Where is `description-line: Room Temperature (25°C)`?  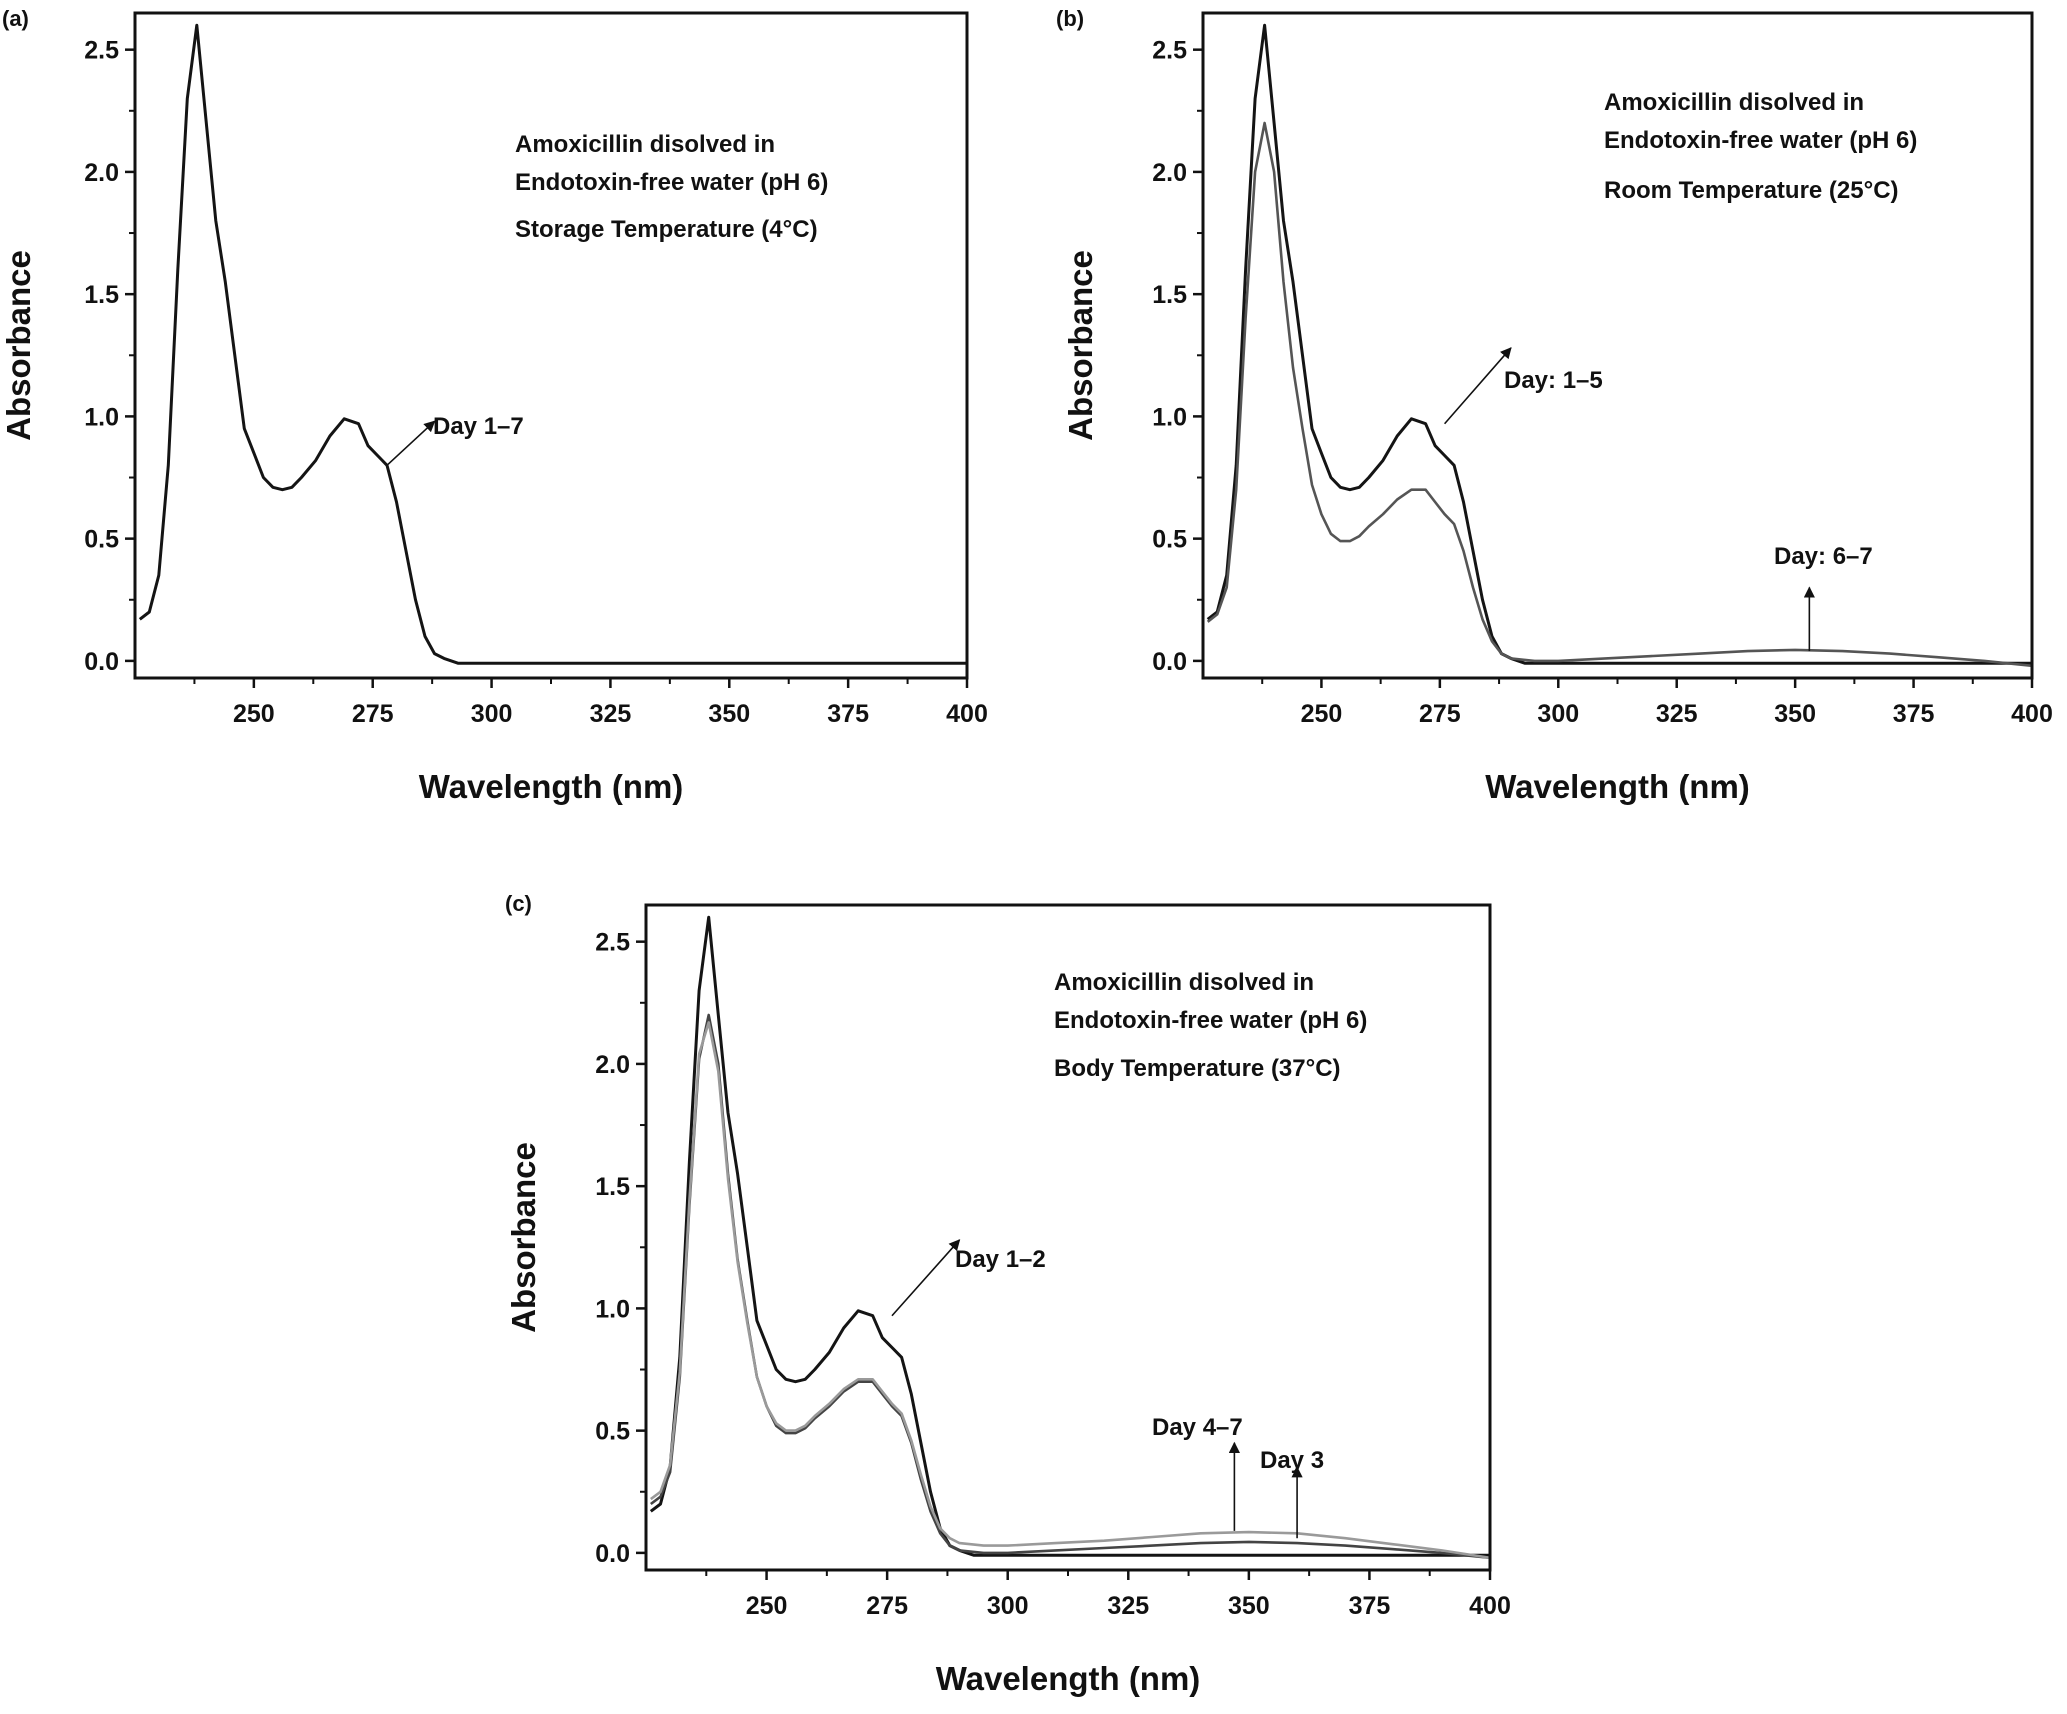 description-line: Room Temperature (25°C) is located at coordinates (1751, 190).